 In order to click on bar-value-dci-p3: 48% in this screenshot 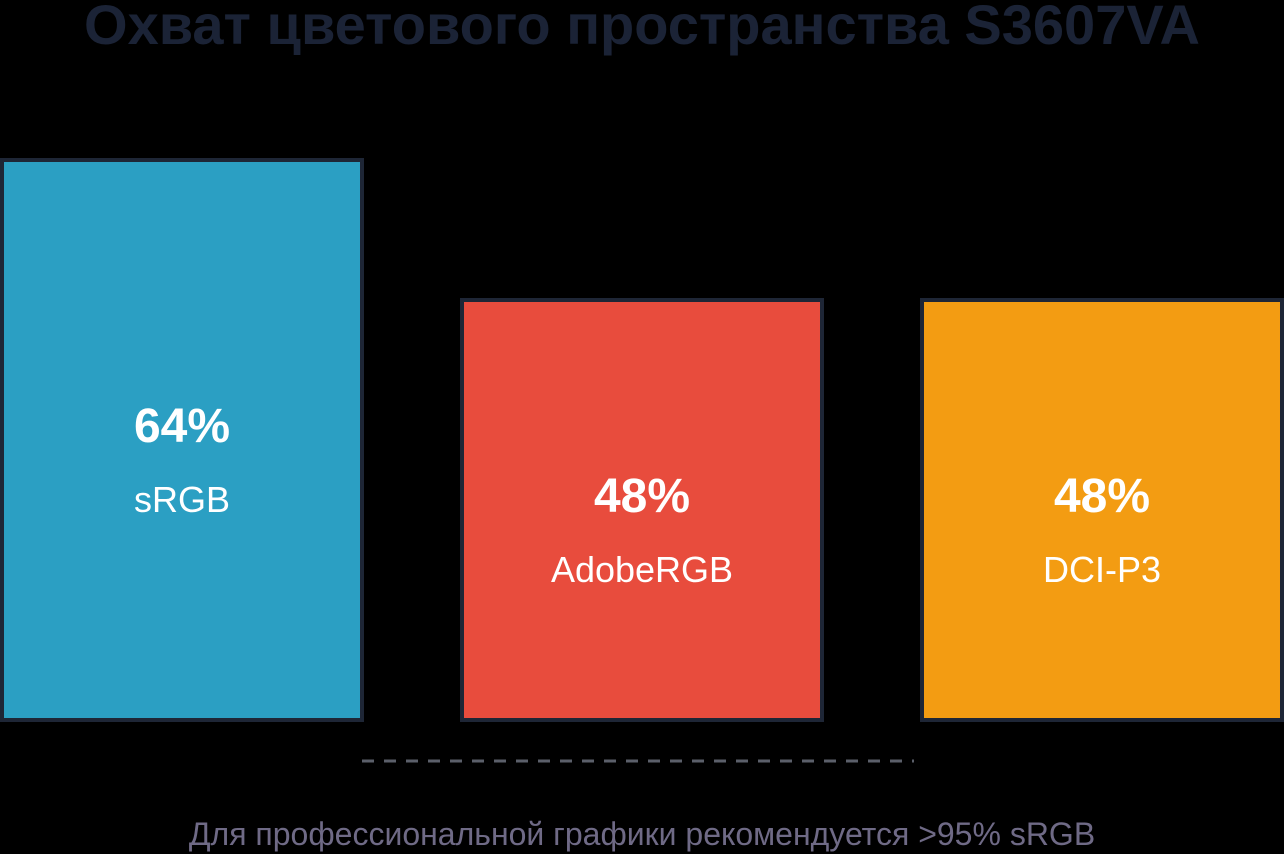, I will do `click(1102, 496)`.